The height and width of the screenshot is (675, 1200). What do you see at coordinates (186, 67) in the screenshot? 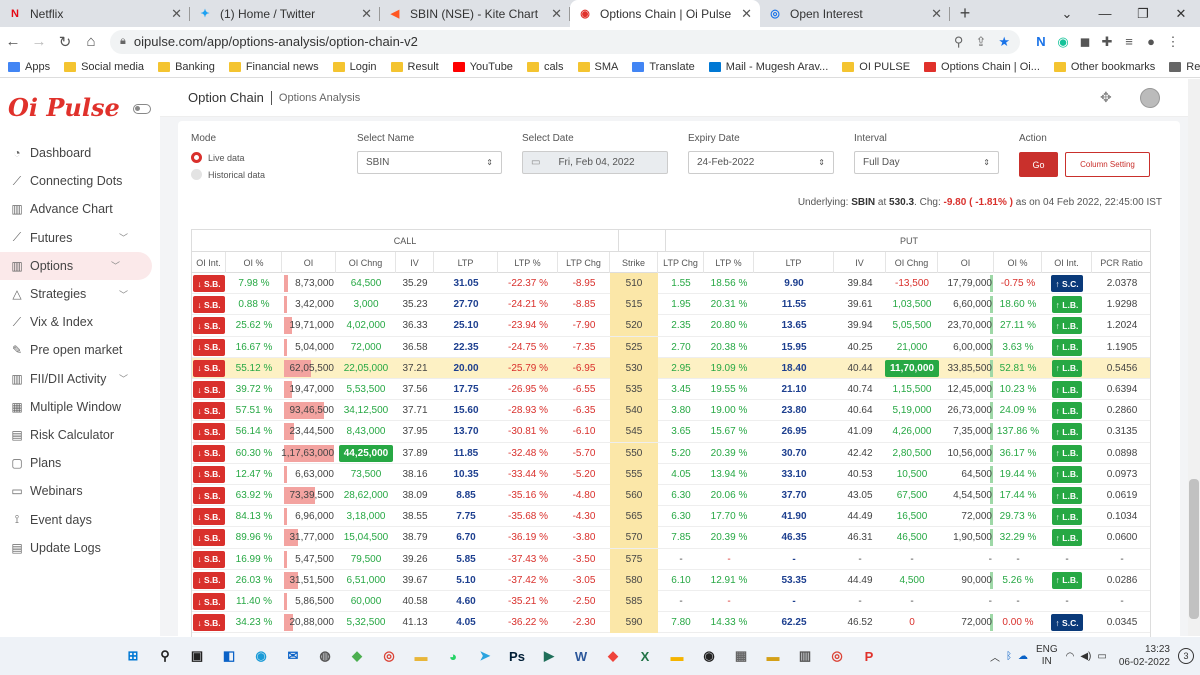
I see `bookmark-item: Banking` at bounding box center [186, 67].